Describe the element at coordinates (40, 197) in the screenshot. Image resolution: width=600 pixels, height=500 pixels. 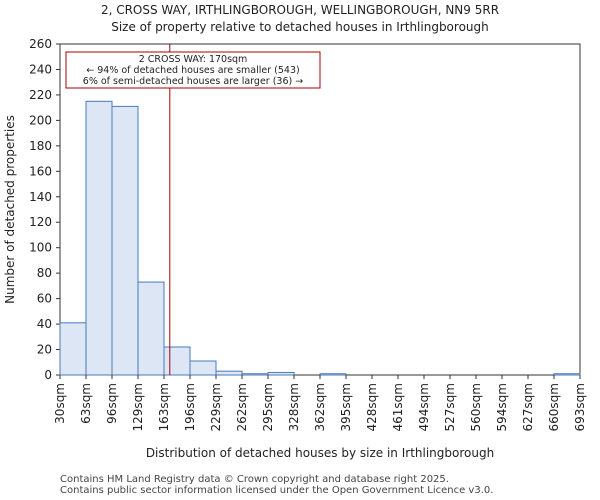
I see `y-tick-label: 140` at that location.